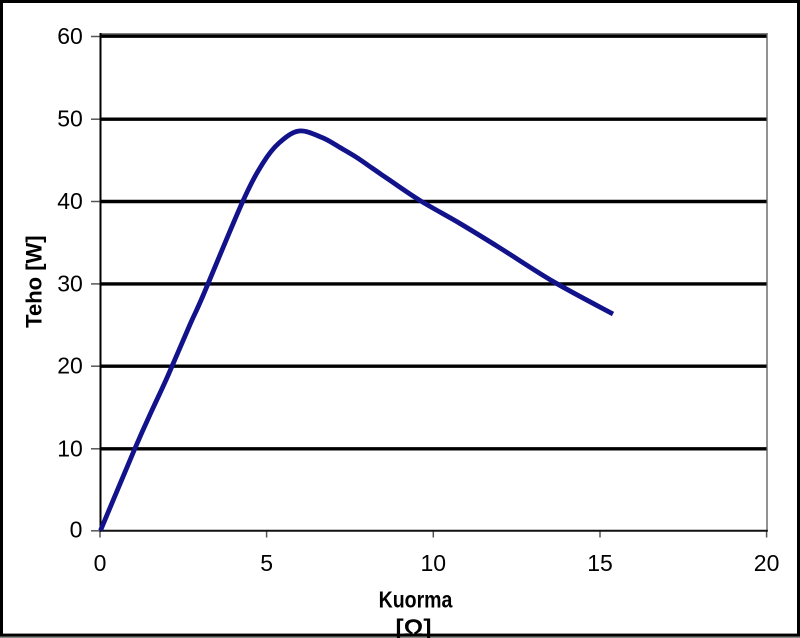 This screenshot has width=800, height=638. What do you see at coordinates (600, 563) in the screenshot?
I see `svg-text: 15` at bounding box center [600, 563].